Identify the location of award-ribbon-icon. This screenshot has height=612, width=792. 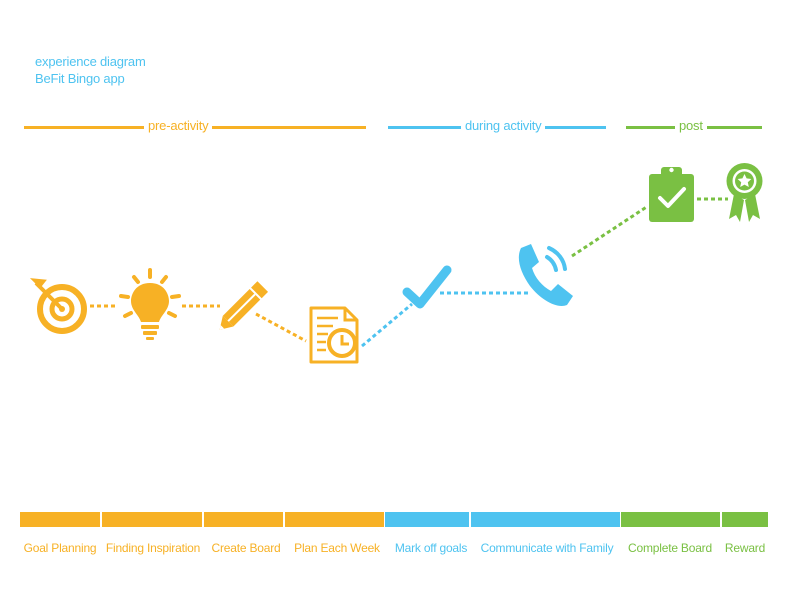
(744, 192).